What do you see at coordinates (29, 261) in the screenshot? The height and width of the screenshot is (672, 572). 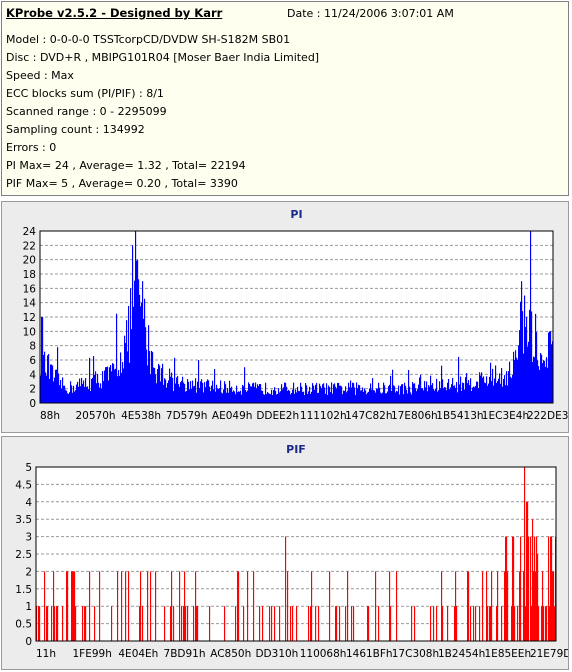 I see `y-tick-label: 20` at bounding box center [29, 261].